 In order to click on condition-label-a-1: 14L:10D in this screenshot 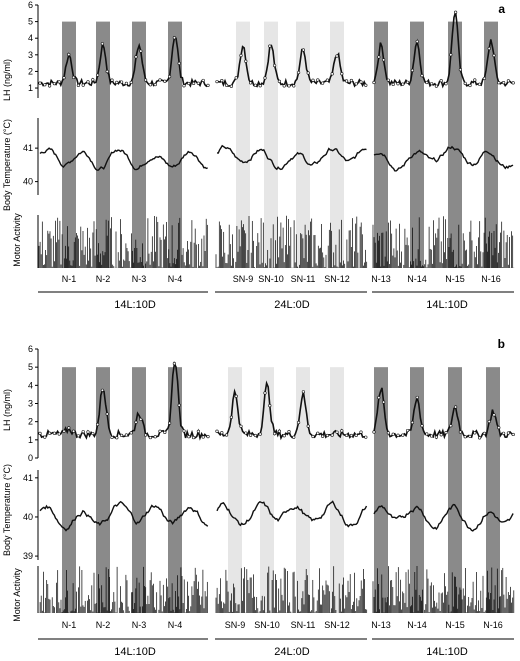, I will do `click(135, 305)`.